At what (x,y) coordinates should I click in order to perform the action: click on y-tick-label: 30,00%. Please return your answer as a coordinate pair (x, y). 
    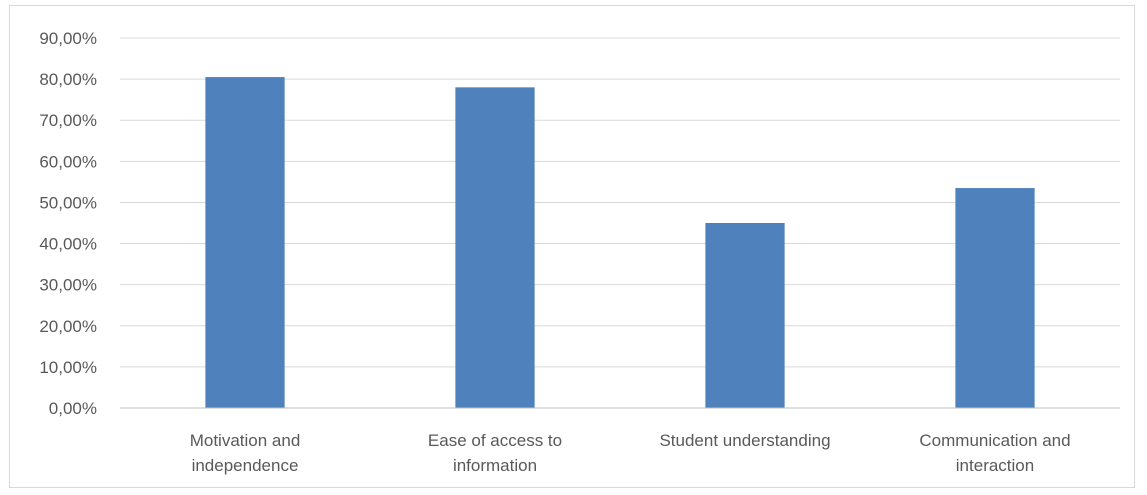
    Looking at the image, I should click on (68, 285).